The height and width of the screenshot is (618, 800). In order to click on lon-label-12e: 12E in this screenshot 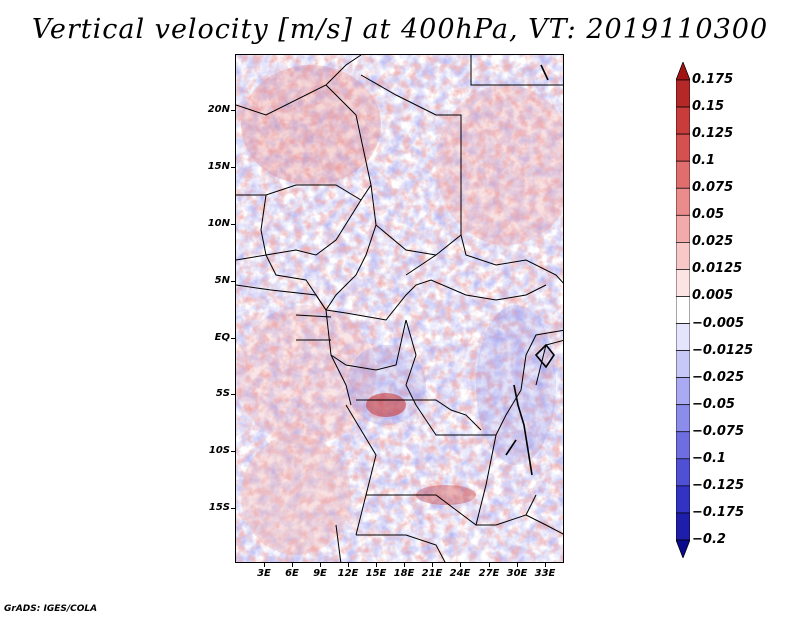, I will do `click(348, 573)`.